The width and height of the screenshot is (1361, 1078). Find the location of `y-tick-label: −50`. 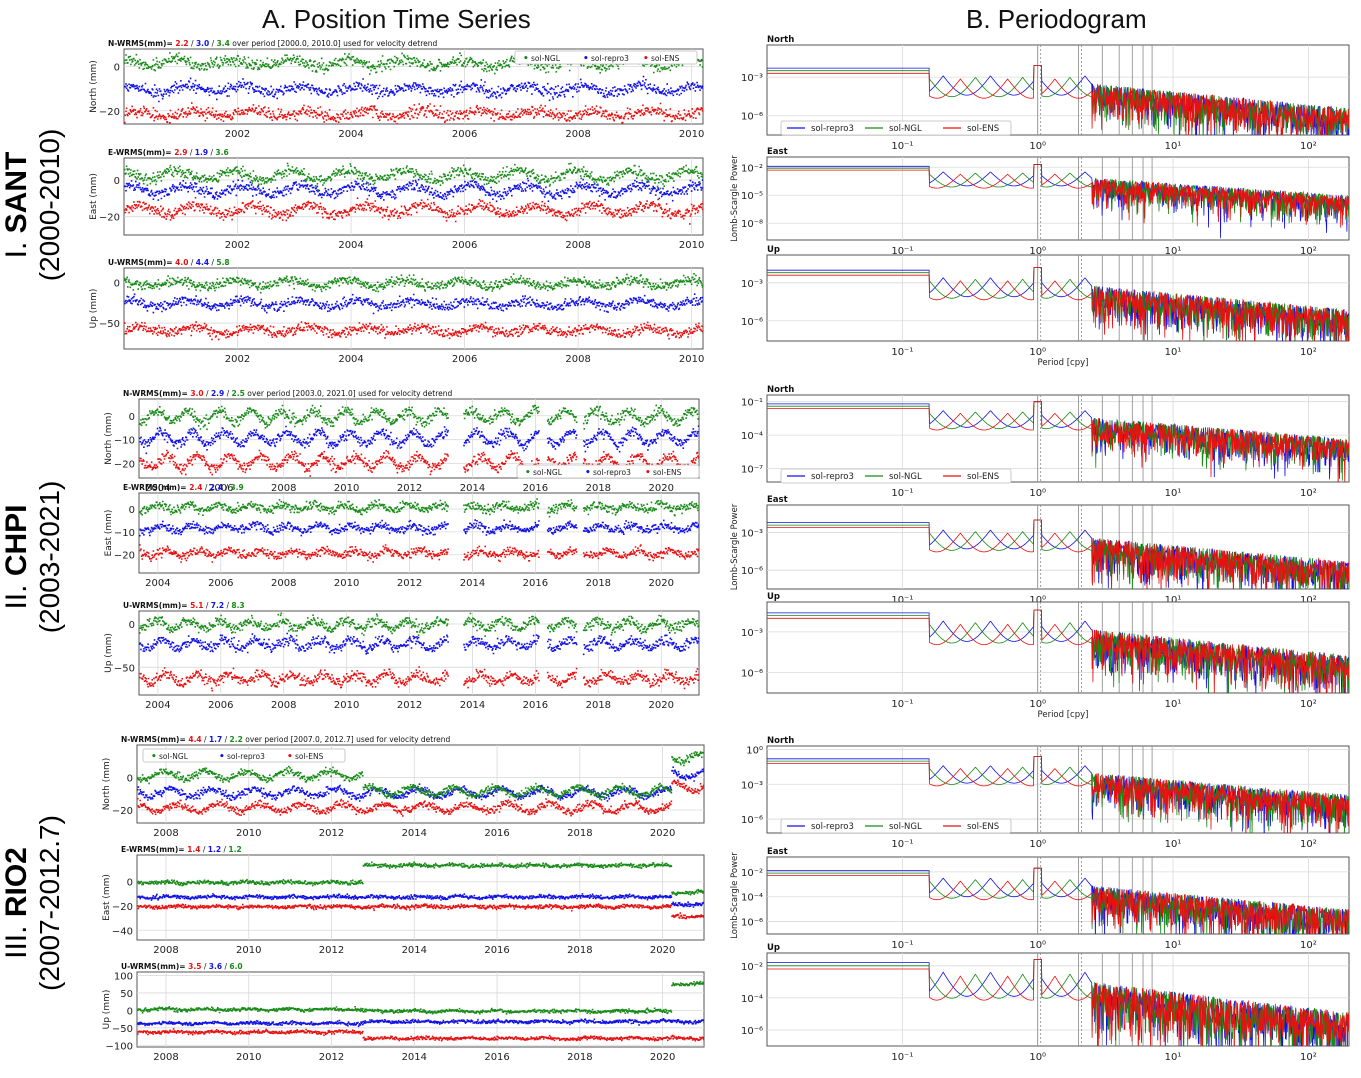

y-tick-label: −50 is located at coordinates (109, 324).